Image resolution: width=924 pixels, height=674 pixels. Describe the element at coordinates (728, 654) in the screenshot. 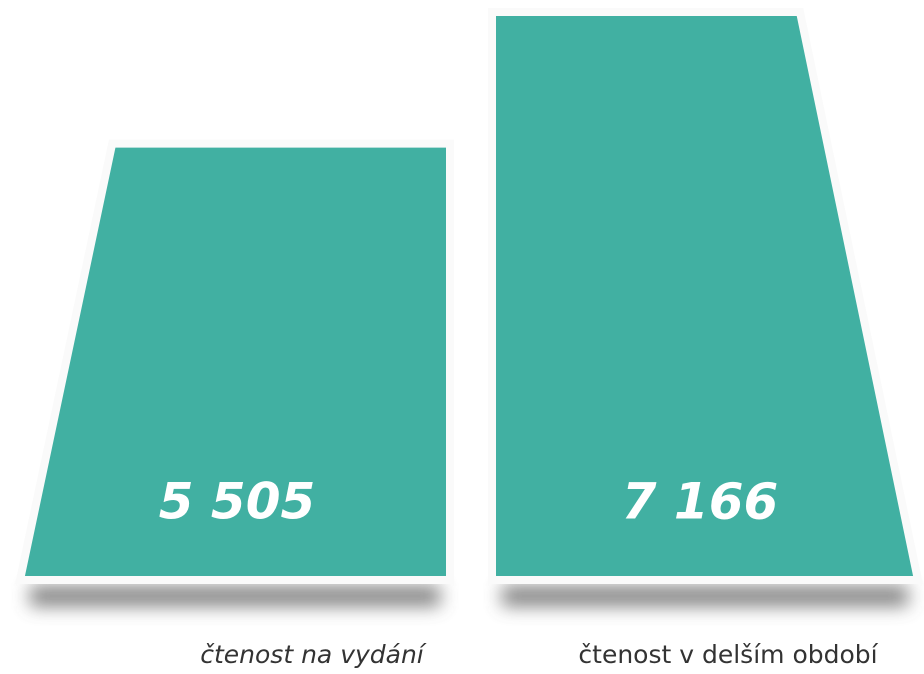

I see `category-label: čtenost v delším období` at that location.